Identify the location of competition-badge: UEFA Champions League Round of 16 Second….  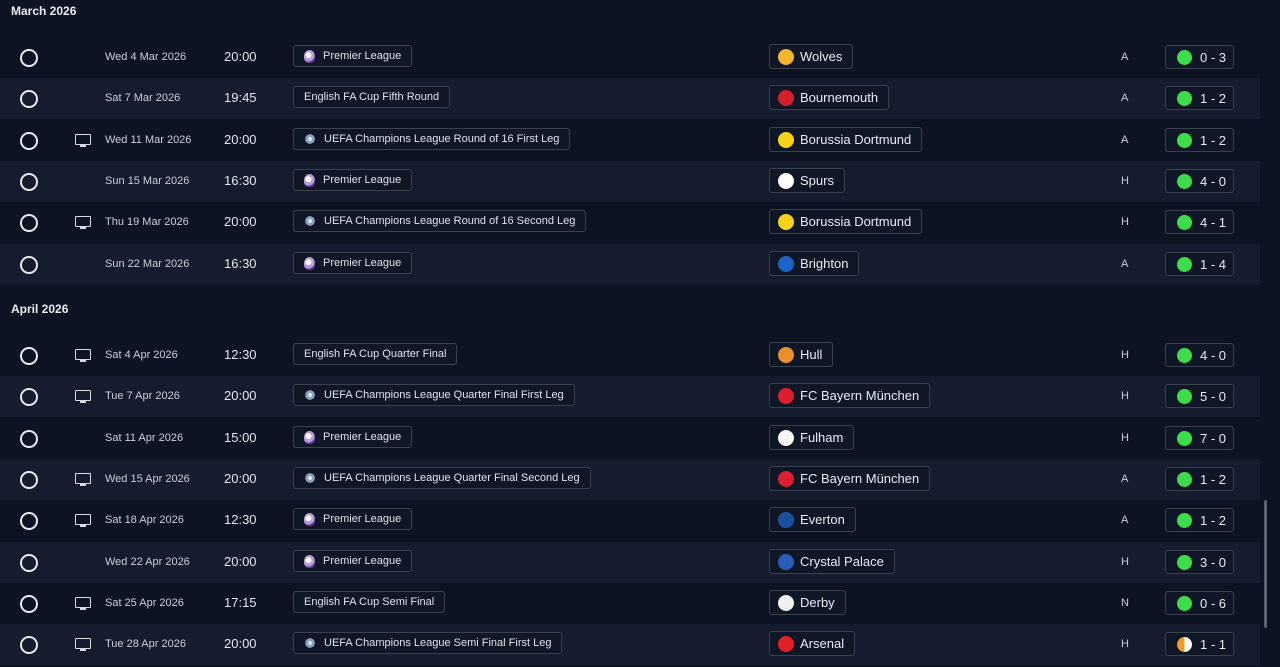
(440, 221).